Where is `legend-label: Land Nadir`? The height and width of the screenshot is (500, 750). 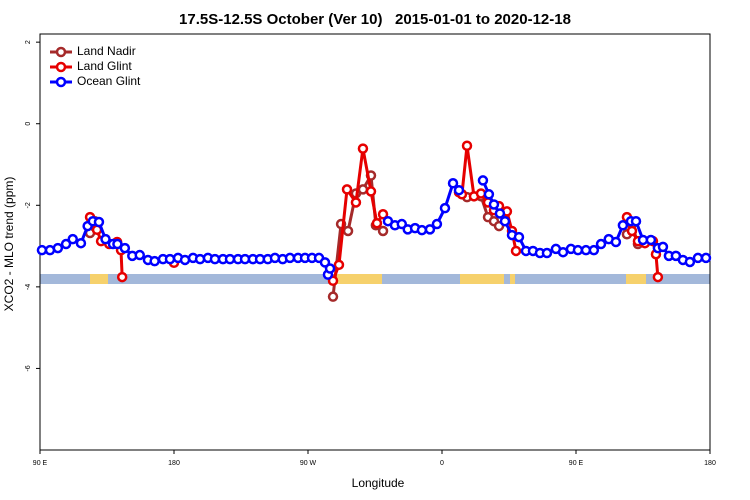 legend-label: Land Nadir is located at coordinates (106, 51).